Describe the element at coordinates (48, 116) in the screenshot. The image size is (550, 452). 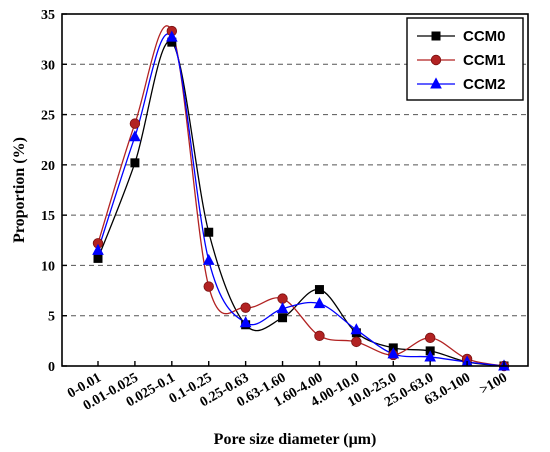
I see `y-tick-label: 25` at that location.